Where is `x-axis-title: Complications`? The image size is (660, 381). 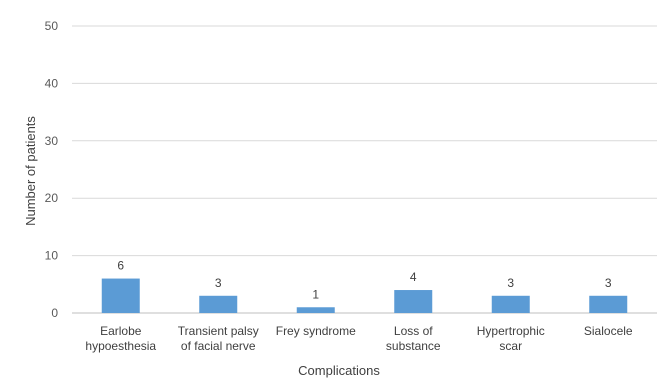
x-axis-title: Complications is located at coordinates (339, 370).